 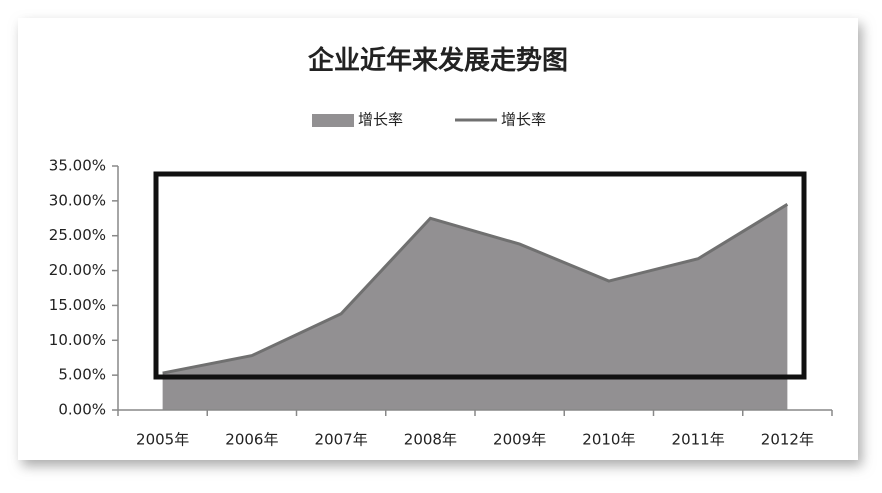 I want to click on y-tick-label: 0.00%, so click(x=82, y=410).